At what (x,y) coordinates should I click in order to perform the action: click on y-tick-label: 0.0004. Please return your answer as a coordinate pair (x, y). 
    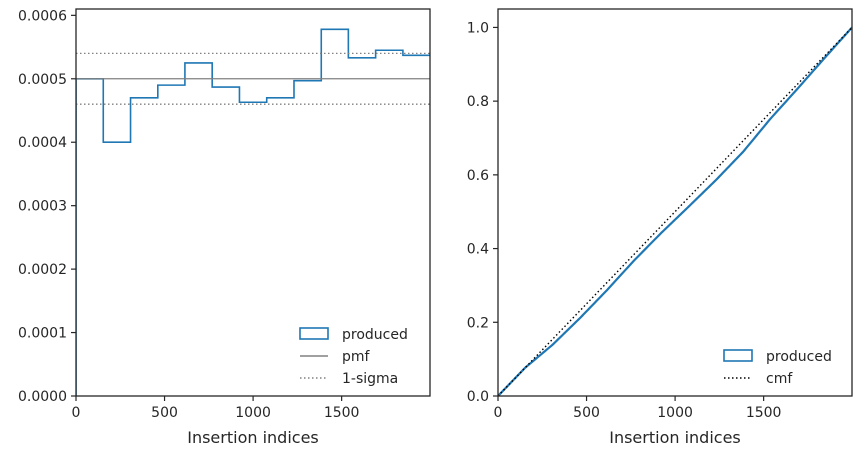
    Looking at the image, I should click on (42, 143).